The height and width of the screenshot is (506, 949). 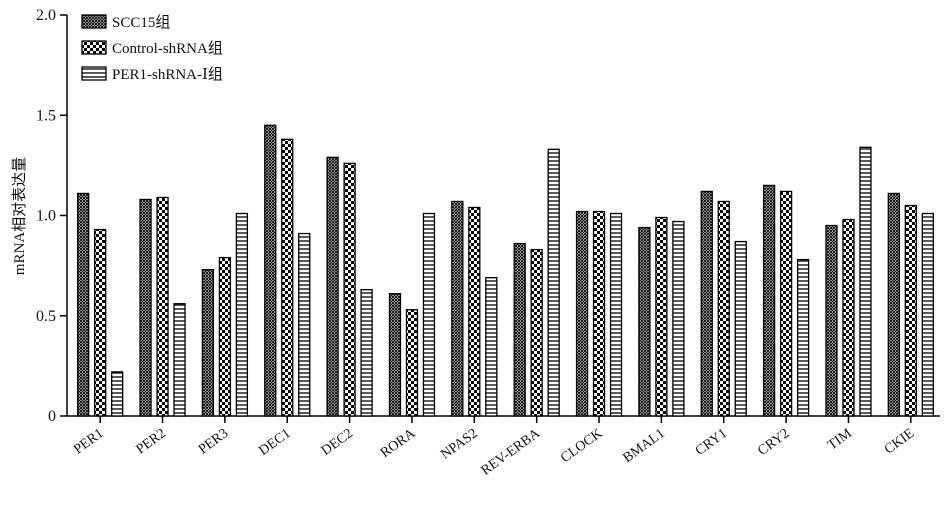 I want to click on y-tick-label: 1.5, so click(x=46, y=115).